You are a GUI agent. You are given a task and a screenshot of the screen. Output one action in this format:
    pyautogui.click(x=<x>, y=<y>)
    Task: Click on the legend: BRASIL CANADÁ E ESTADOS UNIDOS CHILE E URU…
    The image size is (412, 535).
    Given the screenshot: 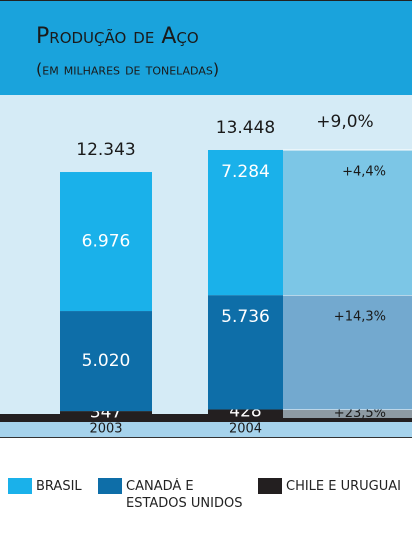 What is the action you would take?
    pyautogui.click(x=210, y=503)
    